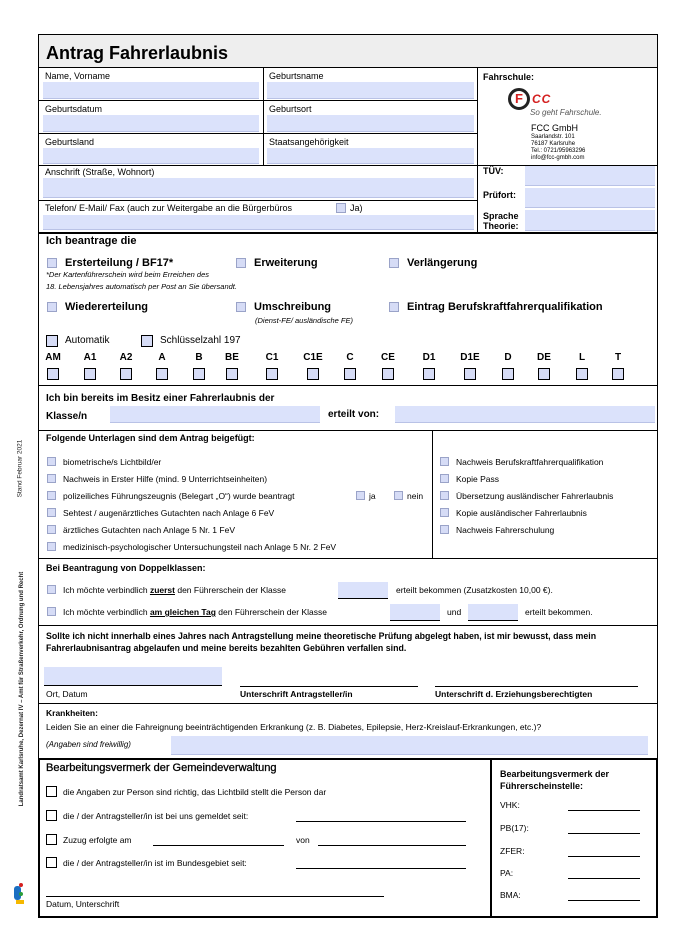 The width and height of the screenshot is (680, 950). Describe the element at coordinates (590, 220) in the screenshot. I see `sprache-field` at that location.